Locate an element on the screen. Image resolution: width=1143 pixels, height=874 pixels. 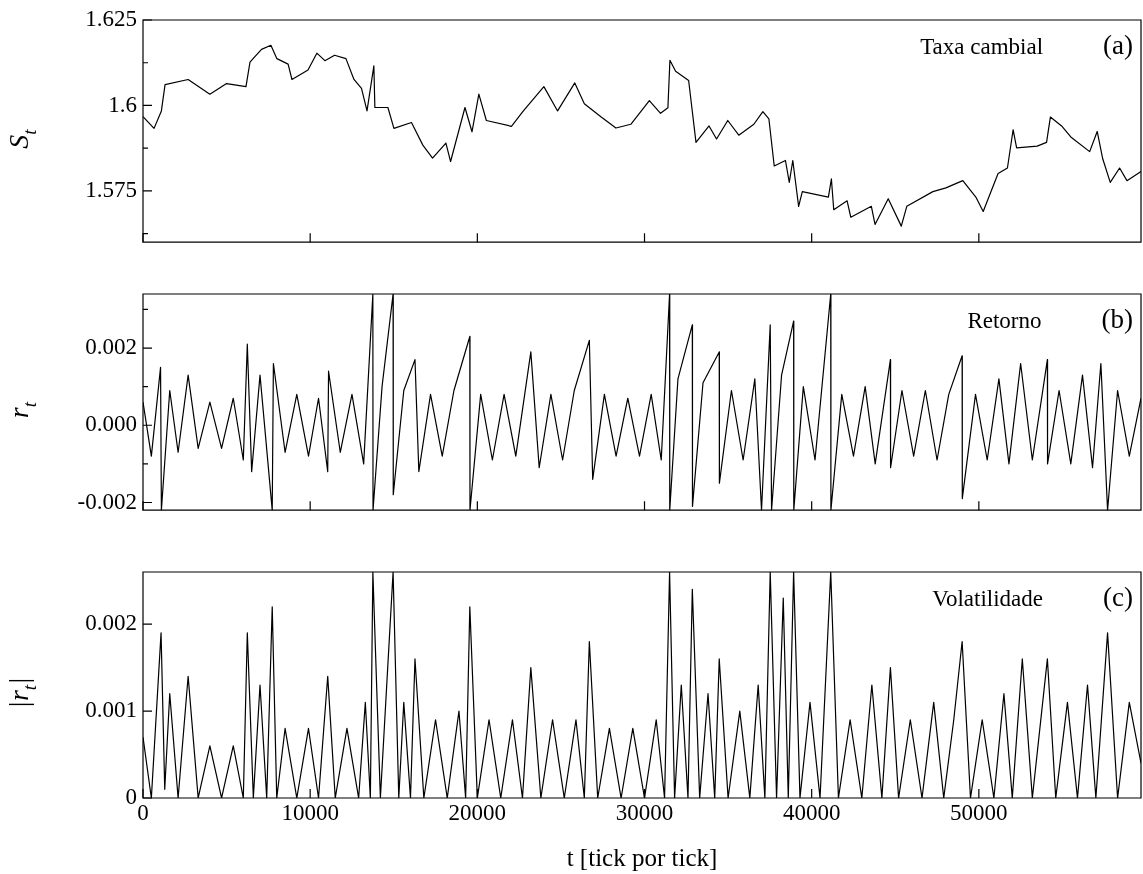
x-tick-label: 40000 is located at coordinates (811, 812).